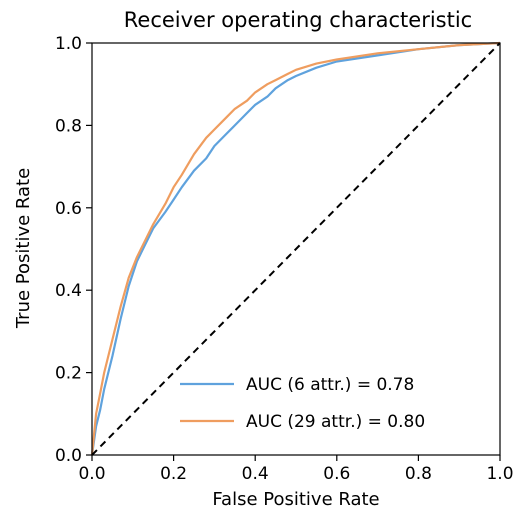  What do you see at coordinates (68, 291) in the screenshot?
I see `y-tick-label: 0.4` at bounding box center [68, 291].